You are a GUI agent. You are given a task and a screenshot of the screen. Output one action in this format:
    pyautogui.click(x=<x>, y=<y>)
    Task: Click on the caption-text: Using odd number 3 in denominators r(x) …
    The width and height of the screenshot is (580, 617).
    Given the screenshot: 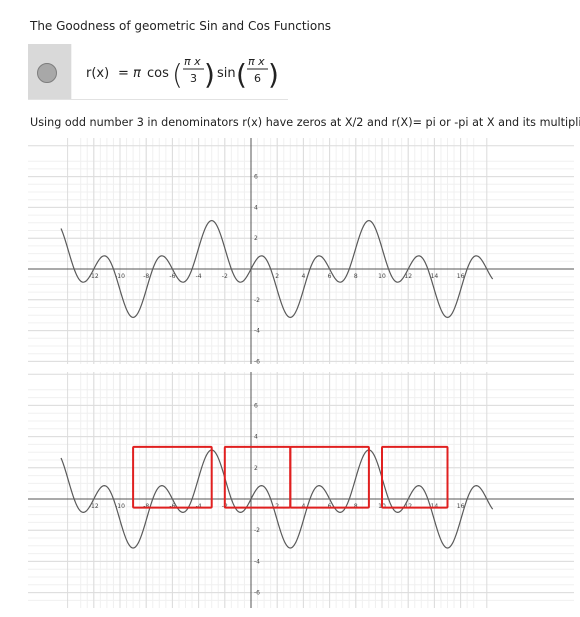 What is the action you would take?
    pyautogui.click(x=305, y=122)
    